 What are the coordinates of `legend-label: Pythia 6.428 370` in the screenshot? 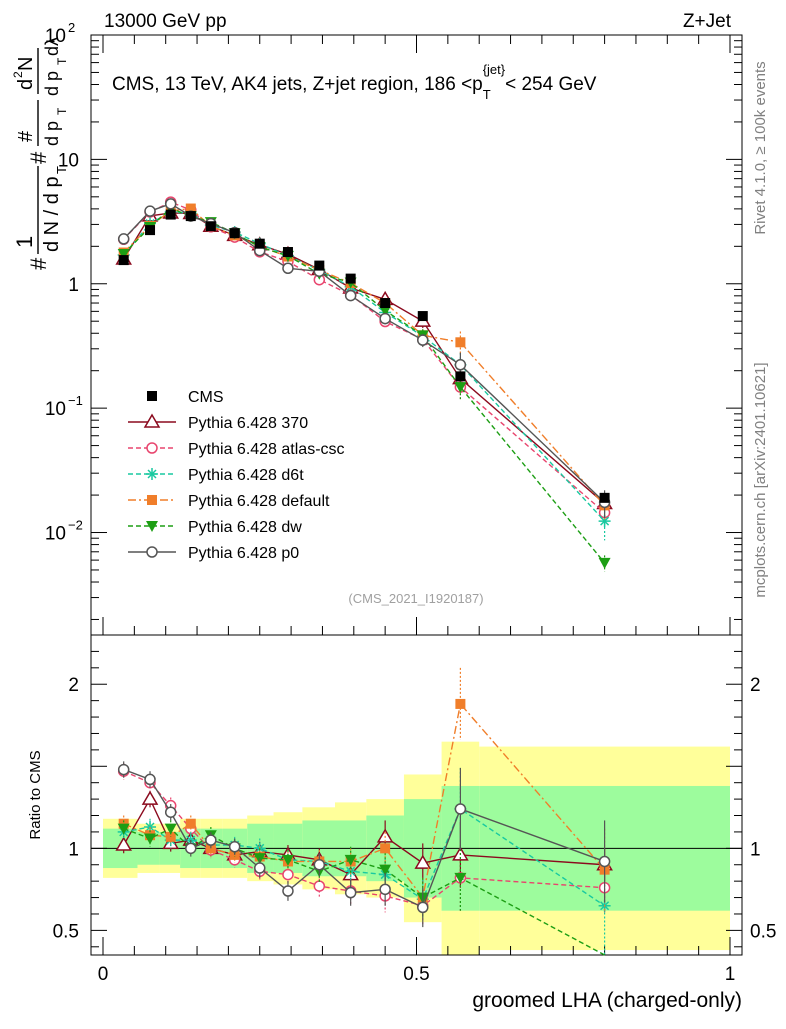 It's located at (248, 423).